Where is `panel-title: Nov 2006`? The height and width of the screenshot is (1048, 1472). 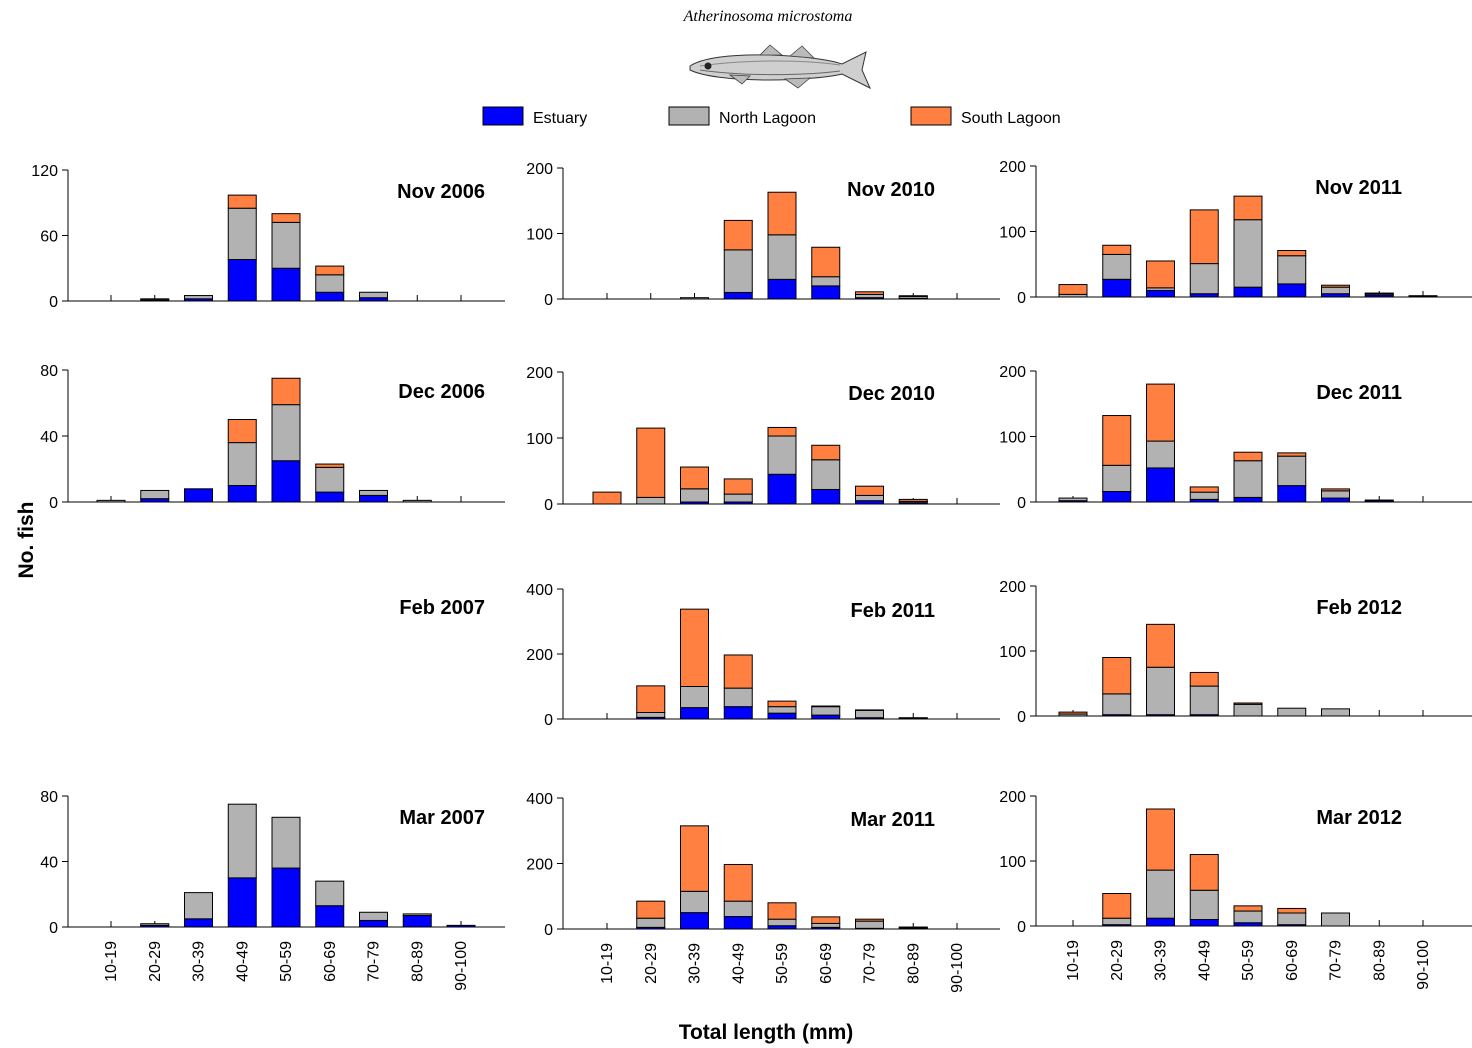 panel-title: Nov 2006 is located at coordinates (441, 192).